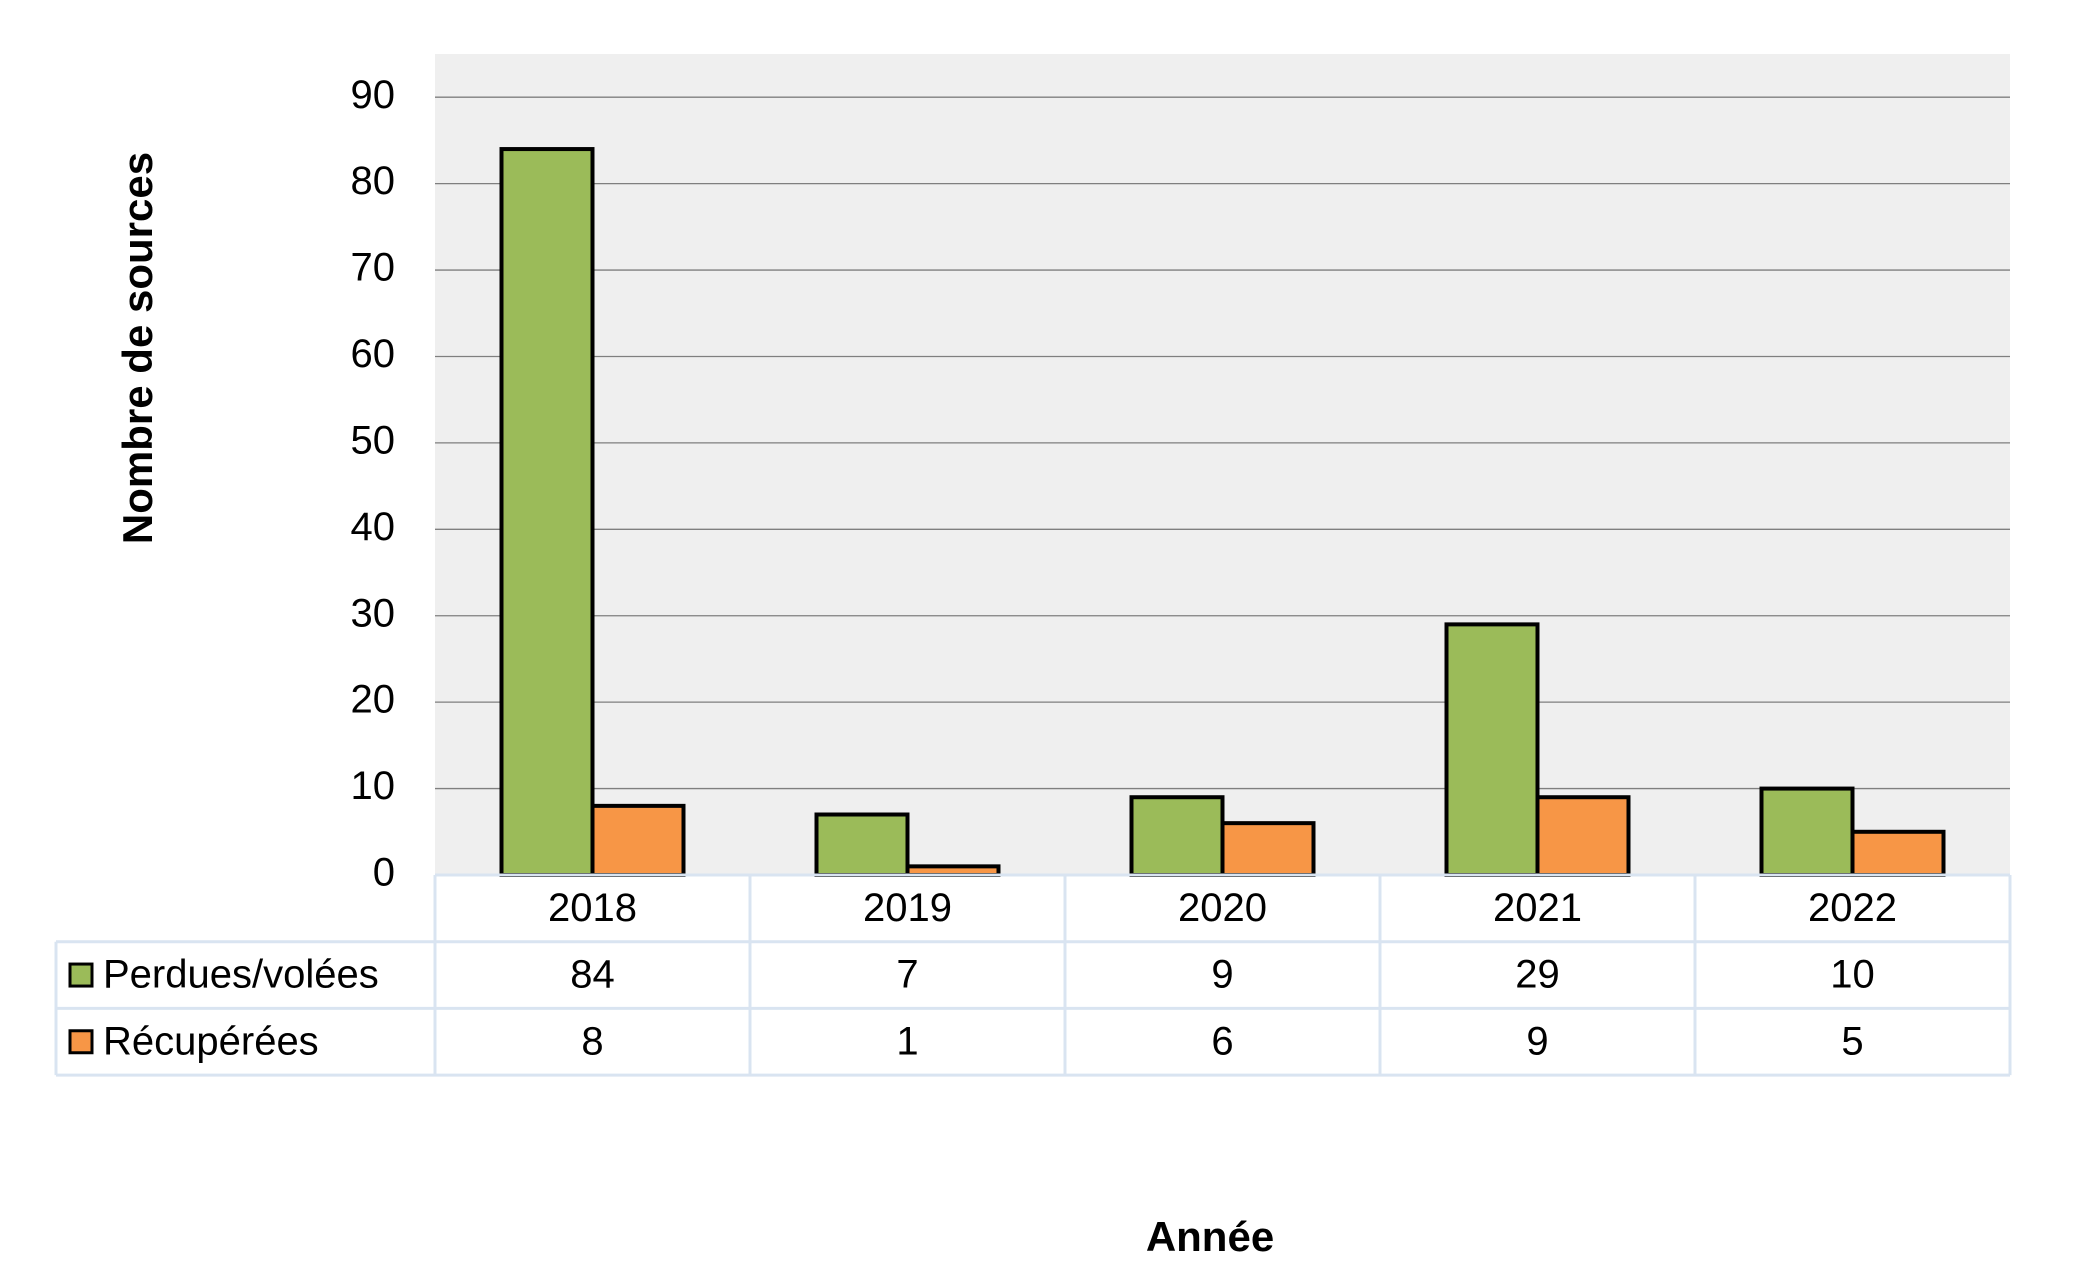  What do you see at coordinates (373, 181) in the screenshot?
I see `y-tick-label: 80` at bounding box center [373, 181].